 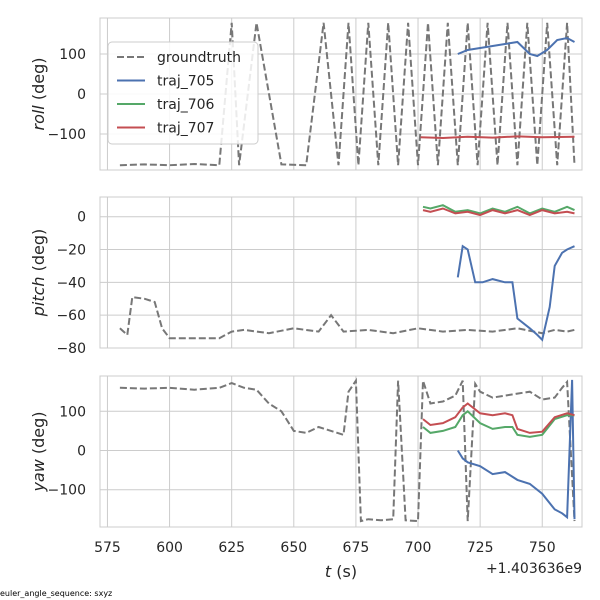 What do you see at coordinates (185, 129) in the screenshot?
I see `legend-label-traj_707: traj_707` at bounding box center [185, 129].